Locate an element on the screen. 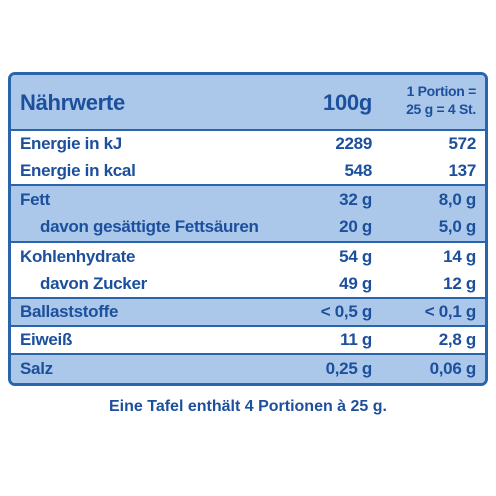 This screenshot has width=496, height=496. row-label: Energie in kJ is located at coordinates (71, 143).